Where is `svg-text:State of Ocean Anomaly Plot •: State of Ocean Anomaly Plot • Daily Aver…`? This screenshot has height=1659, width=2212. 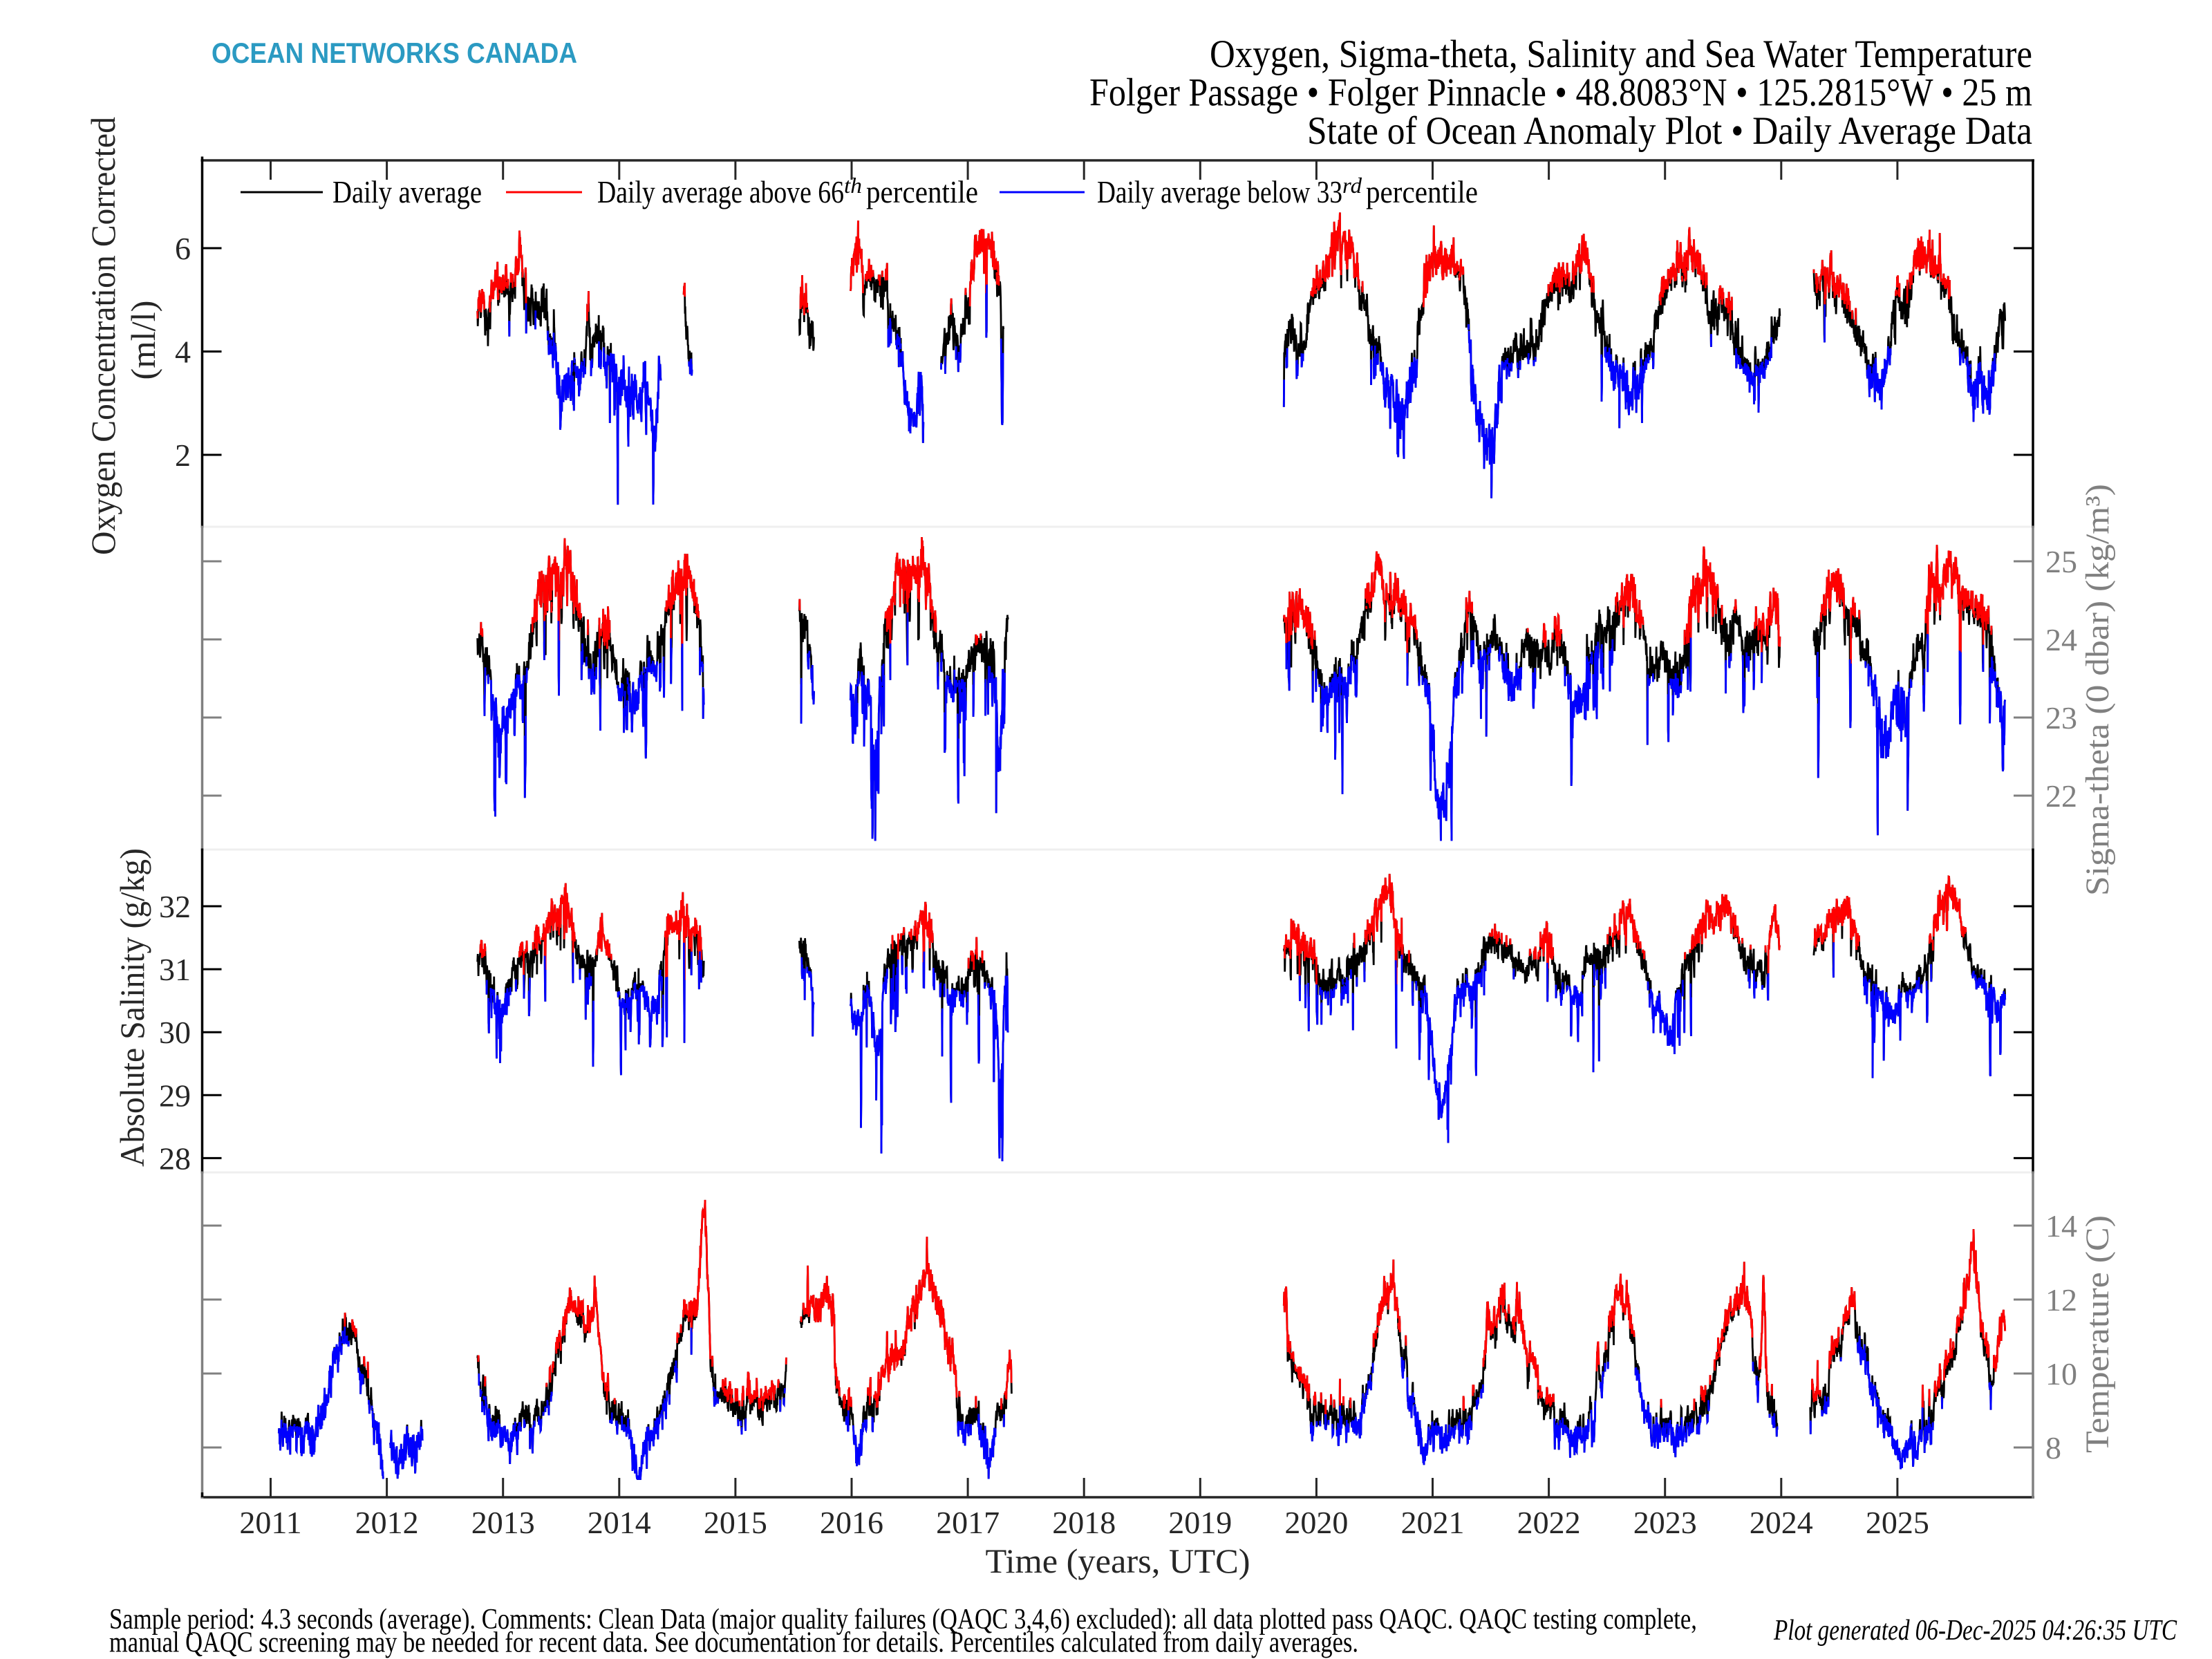
svg-text:State of Ocean Anomaly Plot •: State of Ocean Anomaly Plot • Daily Aver… is located at coordinates (1670, 131).